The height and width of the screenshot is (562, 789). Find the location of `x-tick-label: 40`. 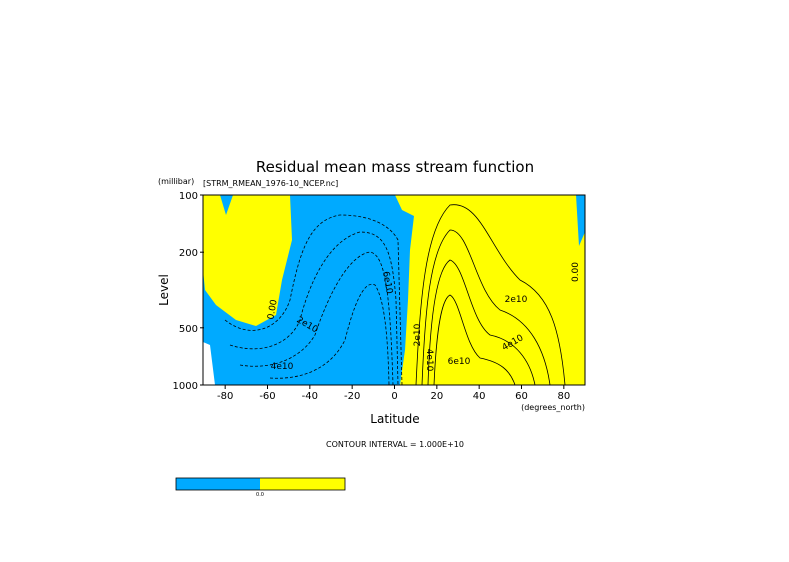

x-tick-label: 40 is located at coordinates (479, 396).